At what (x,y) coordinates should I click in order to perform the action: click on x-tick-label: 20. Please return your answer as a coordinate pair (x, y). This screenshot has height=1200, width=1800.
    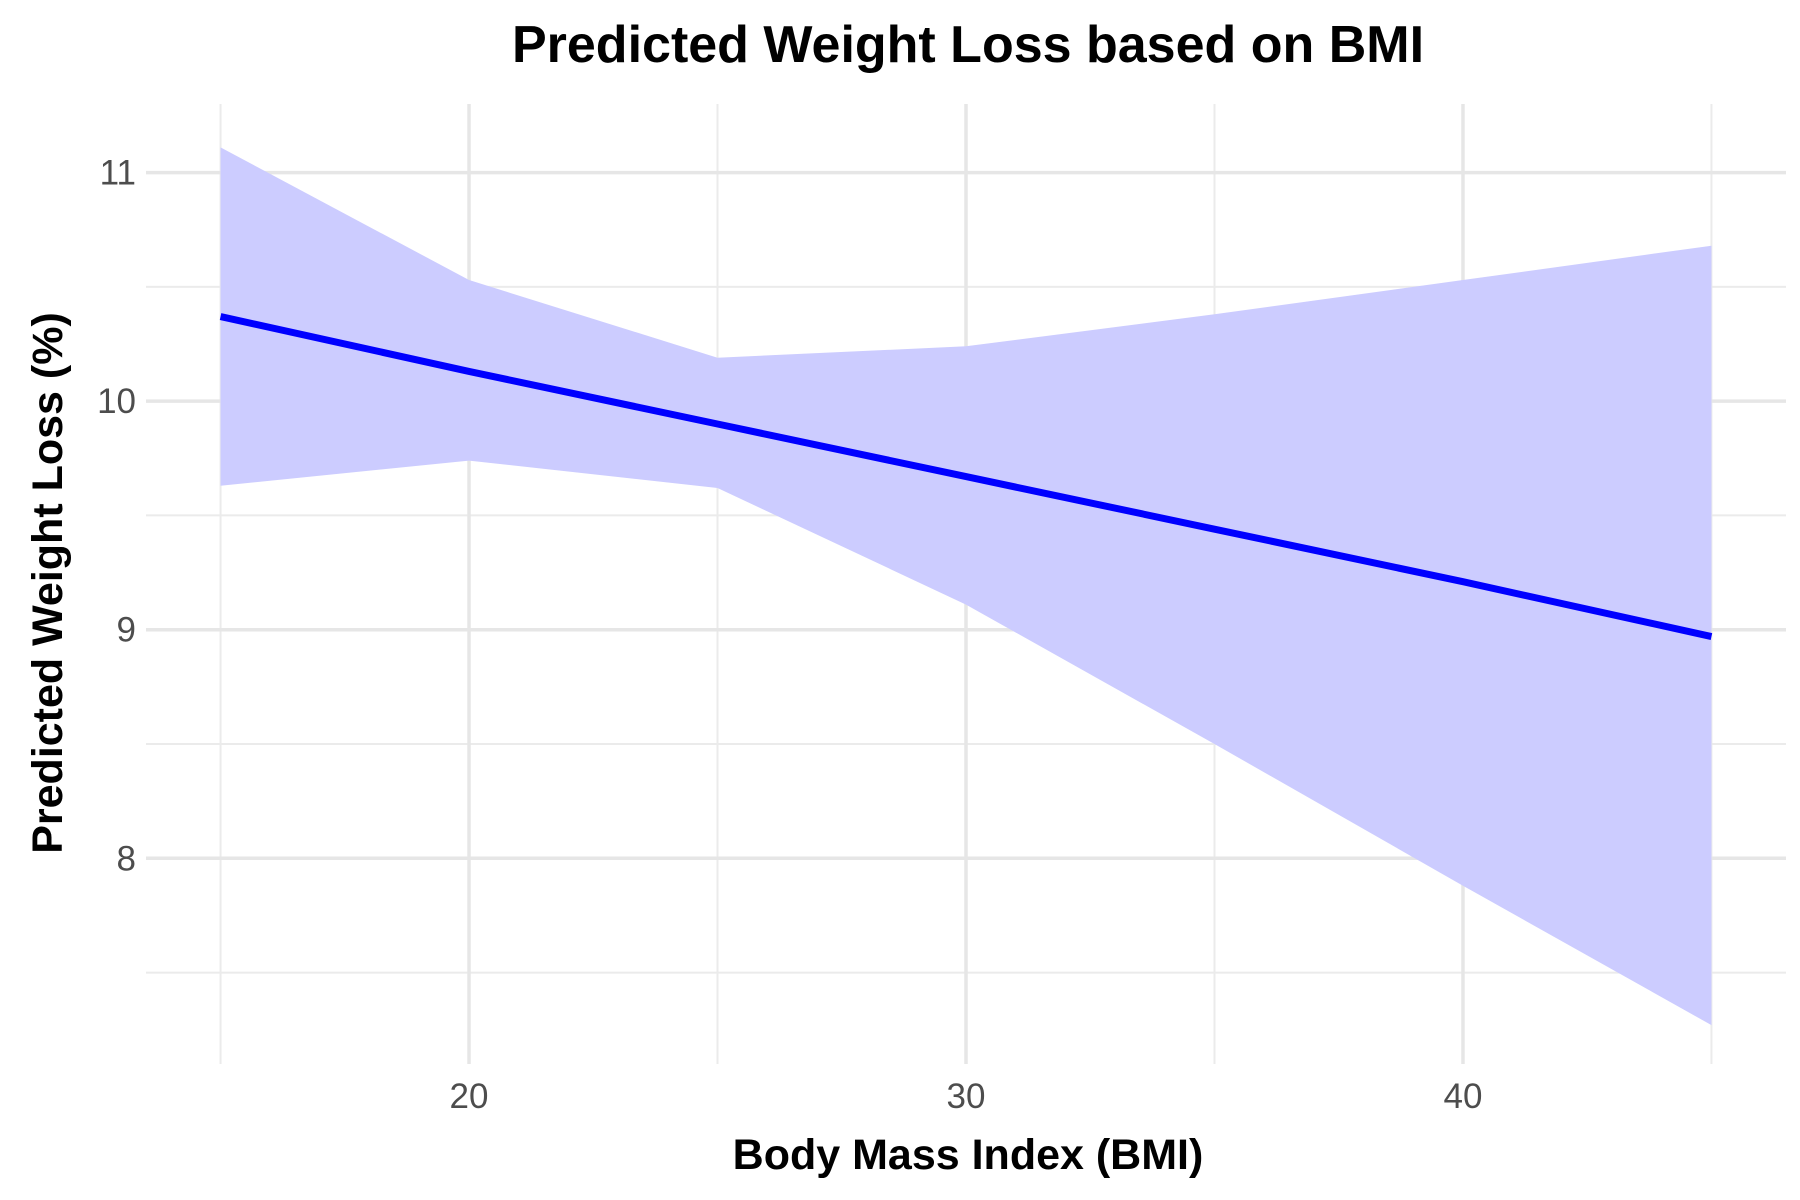
    Looking at the image, I should click on (469, 1096).